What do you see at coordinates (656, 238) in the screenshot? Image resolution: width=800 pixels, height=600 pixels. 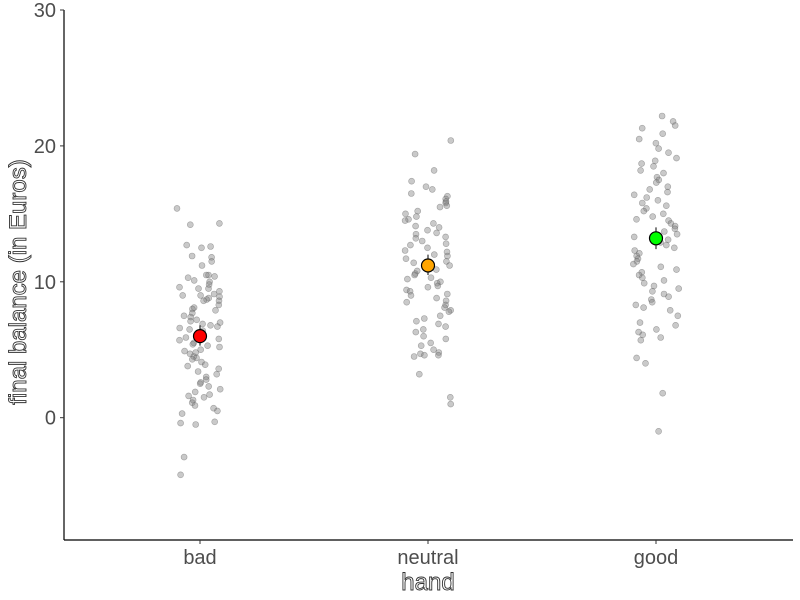 I see `mean-point-good` at bounding box center [656, 238].